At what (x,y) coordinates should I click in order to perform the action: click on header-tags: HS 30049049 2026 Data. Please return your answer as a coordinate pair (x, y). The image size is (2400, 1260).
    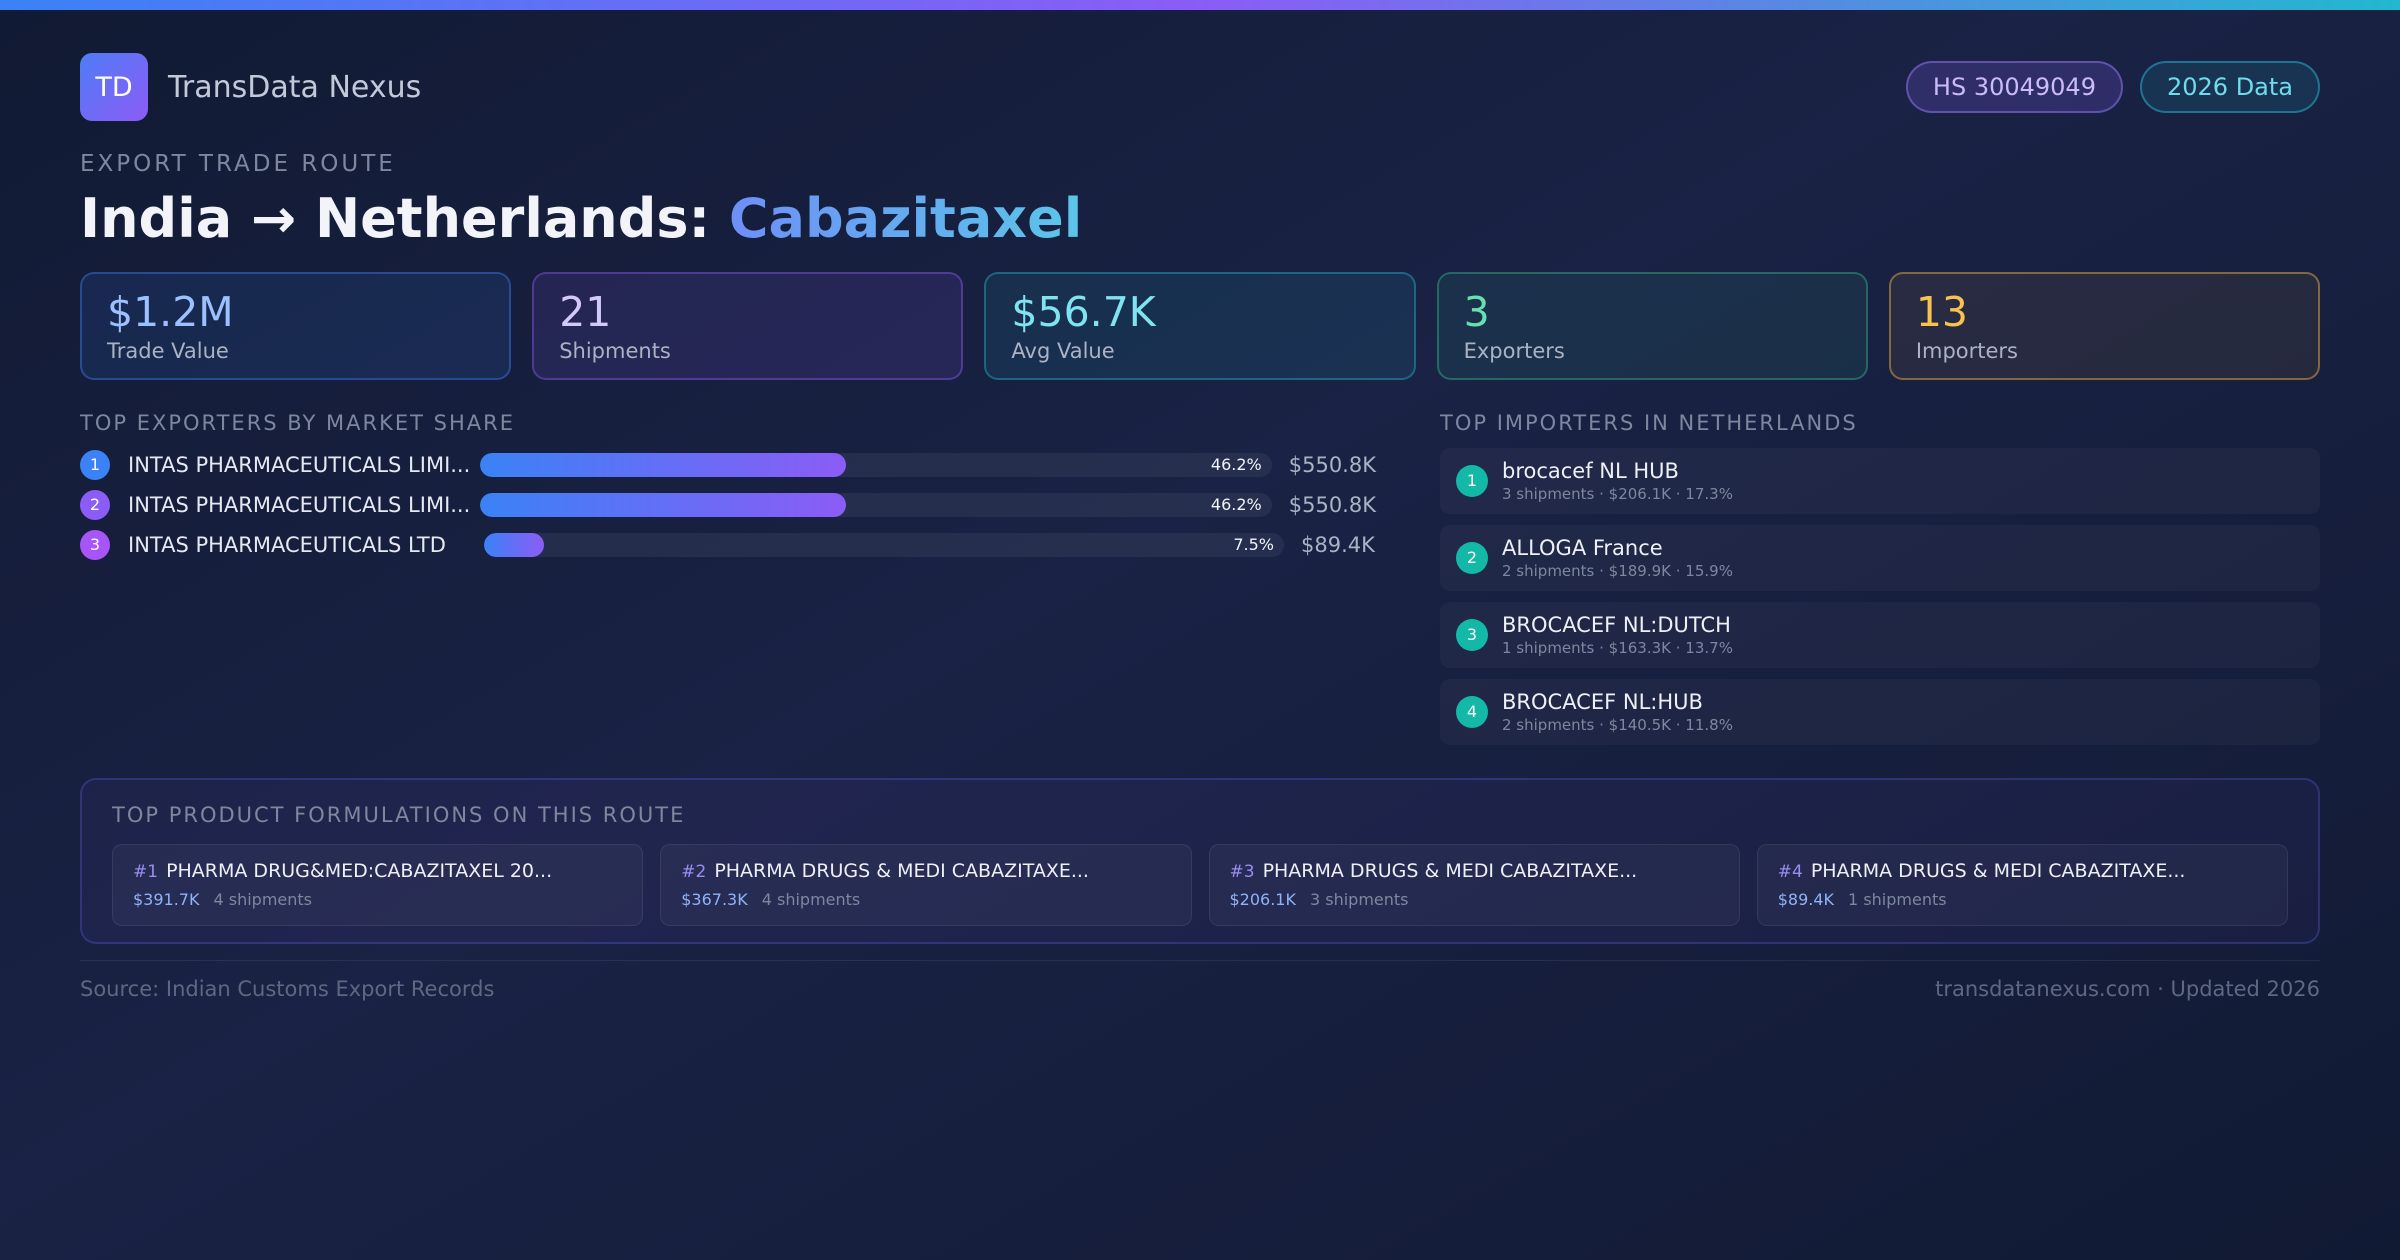
    Looking at the image, I should click on (2112, 87).